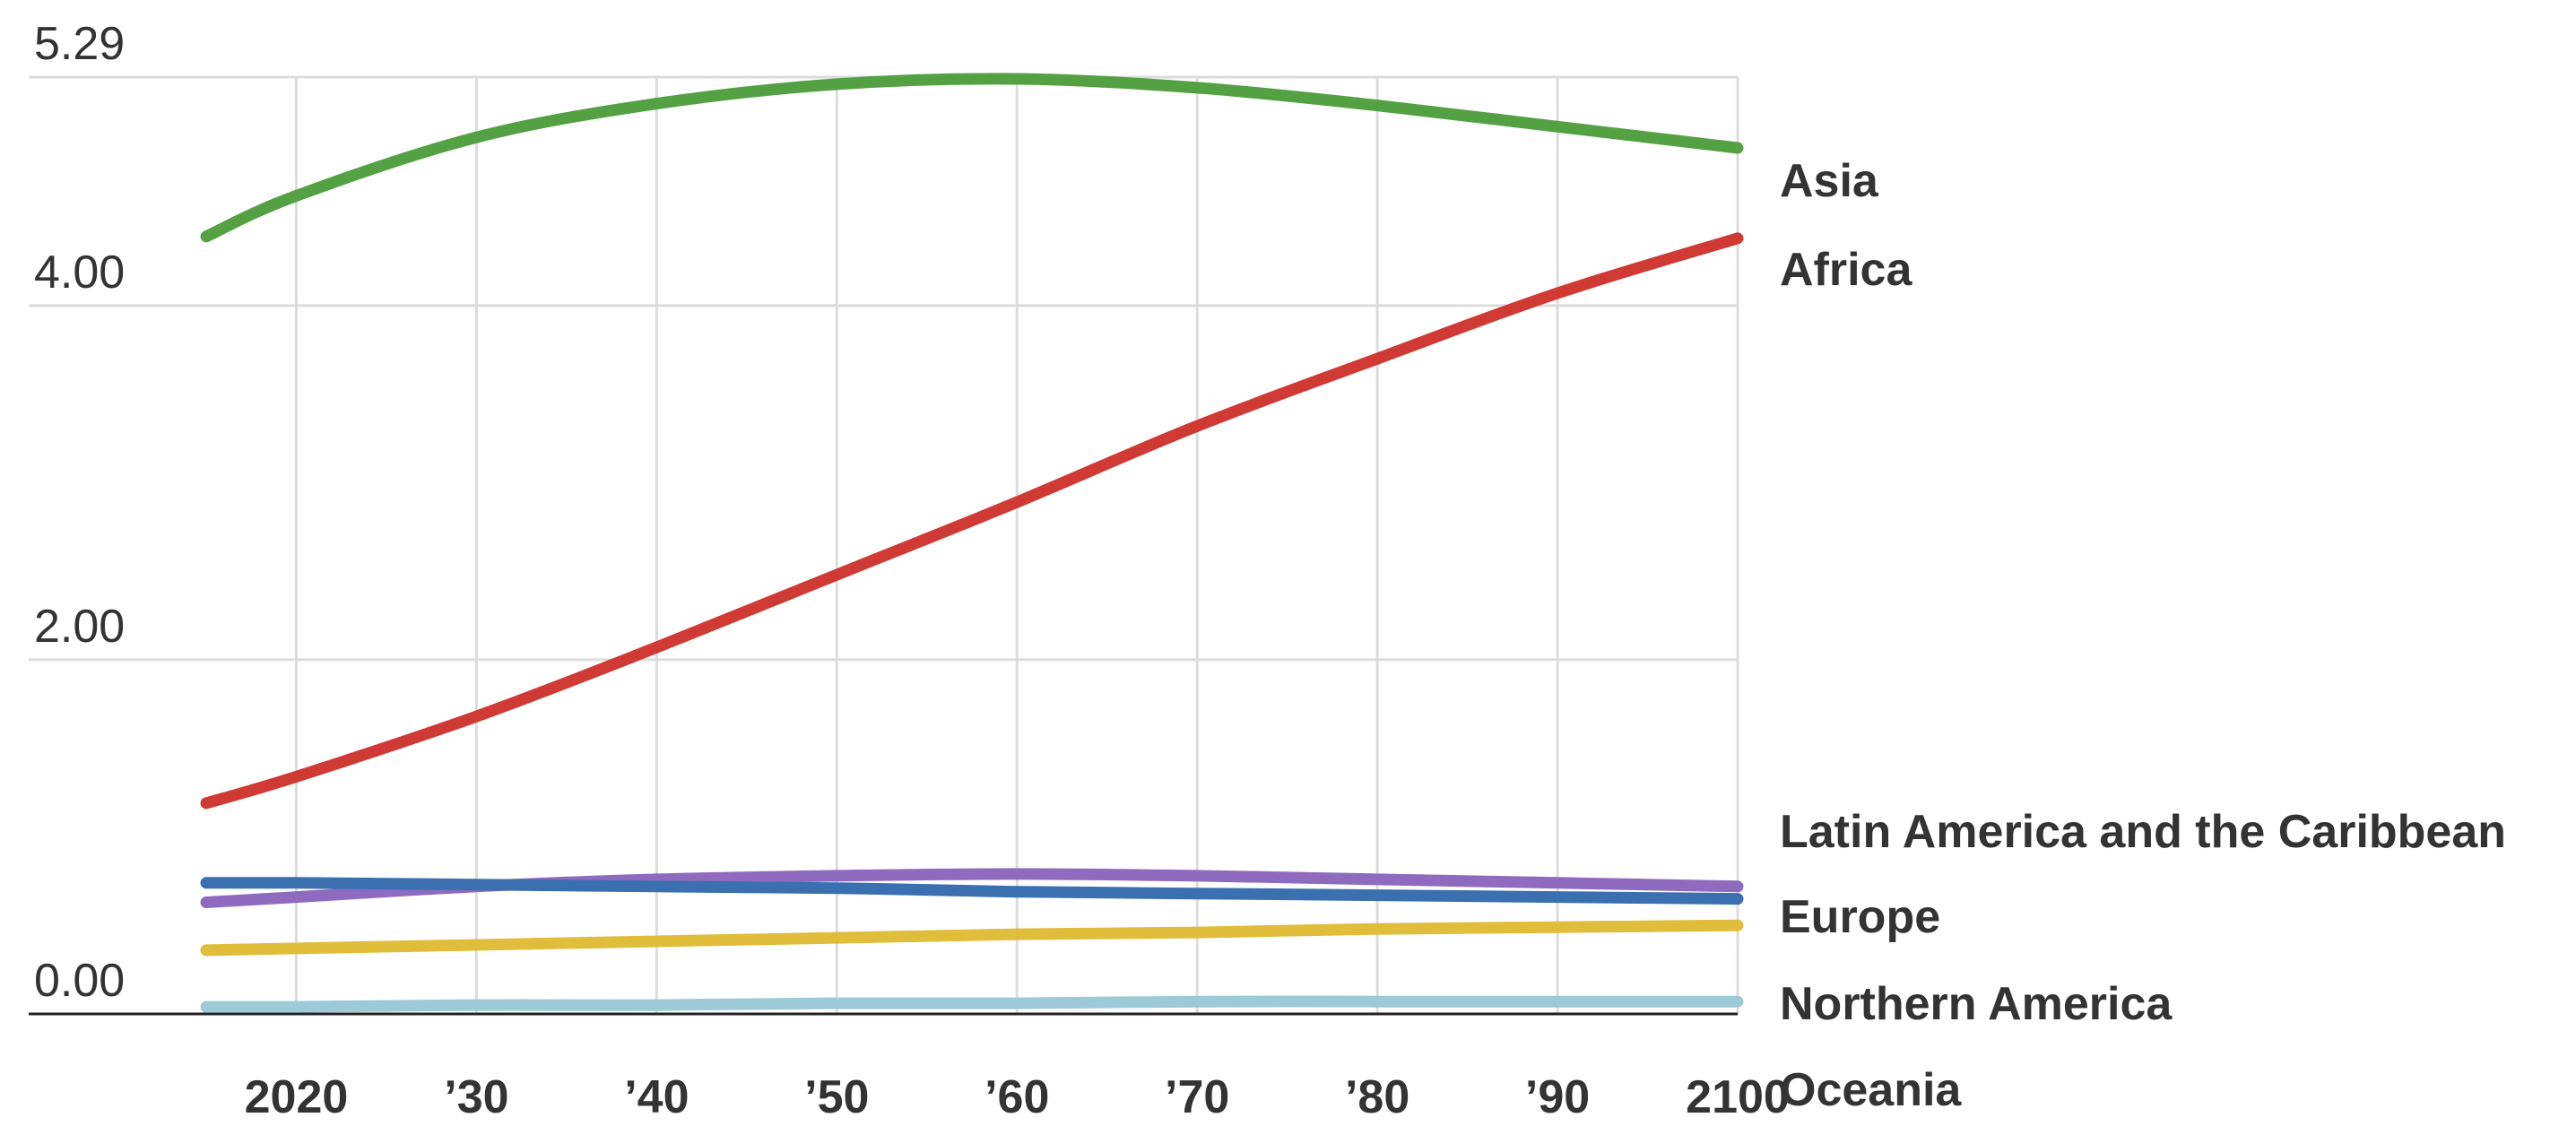  Describe the element at coordinates (1557, 1097) in the screenshot. I see `x-tick-label: ’90` at that location.